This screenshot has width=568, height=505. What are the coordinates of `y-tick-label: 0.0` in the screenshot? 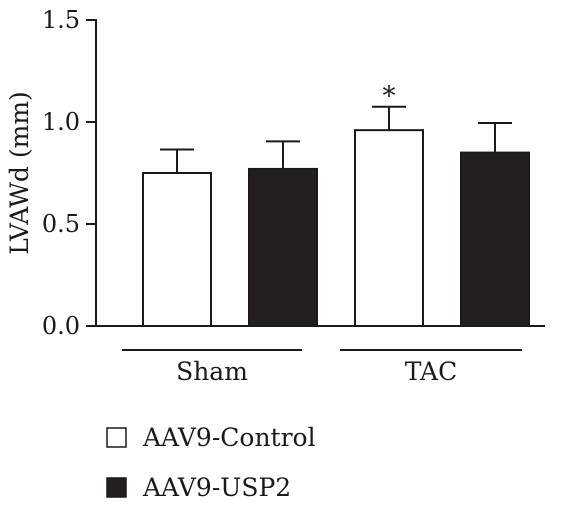 It's located at (61, 326).